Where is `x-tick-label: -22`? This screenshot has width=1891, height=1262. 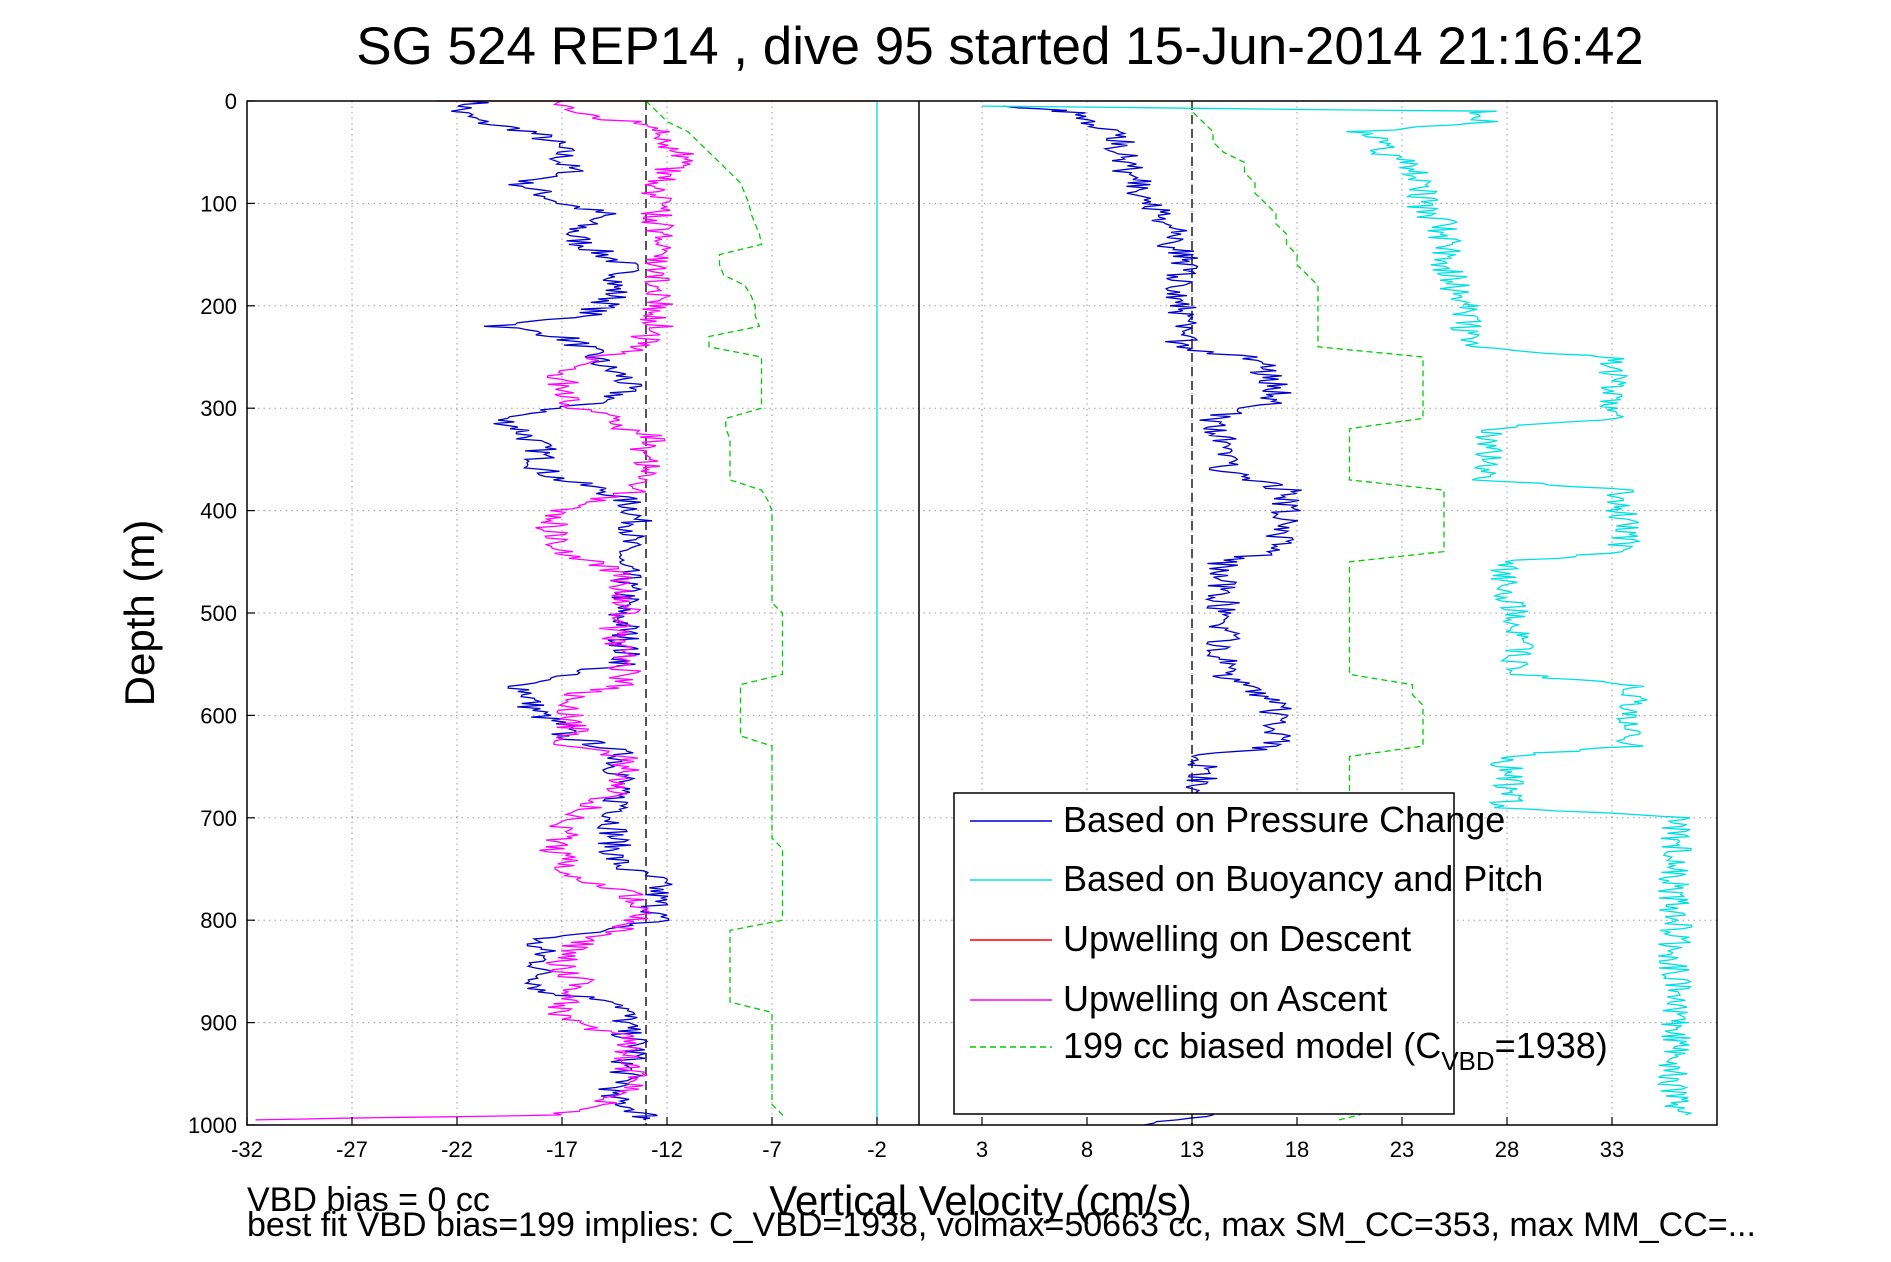 x-tick-label: -22 is located at coordinates (457, 1149).